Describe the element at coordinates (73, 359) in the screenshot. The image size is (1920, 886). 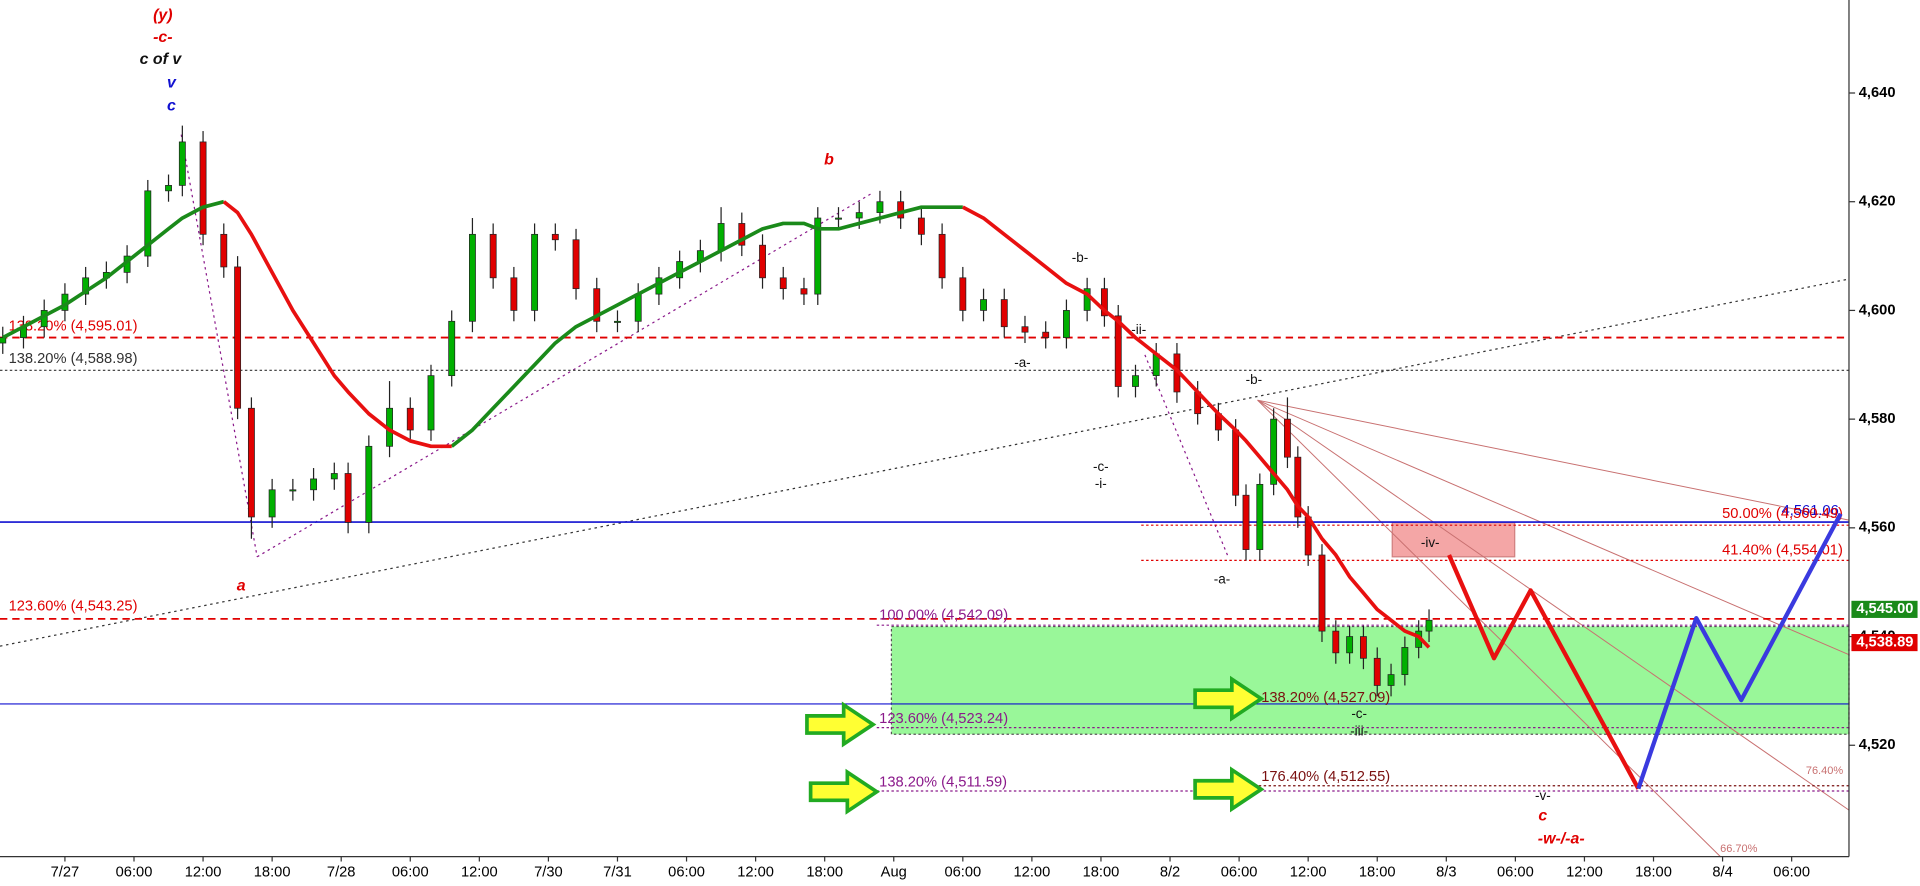
I see `level-label: 138.20% (4,588.98)` at that location.